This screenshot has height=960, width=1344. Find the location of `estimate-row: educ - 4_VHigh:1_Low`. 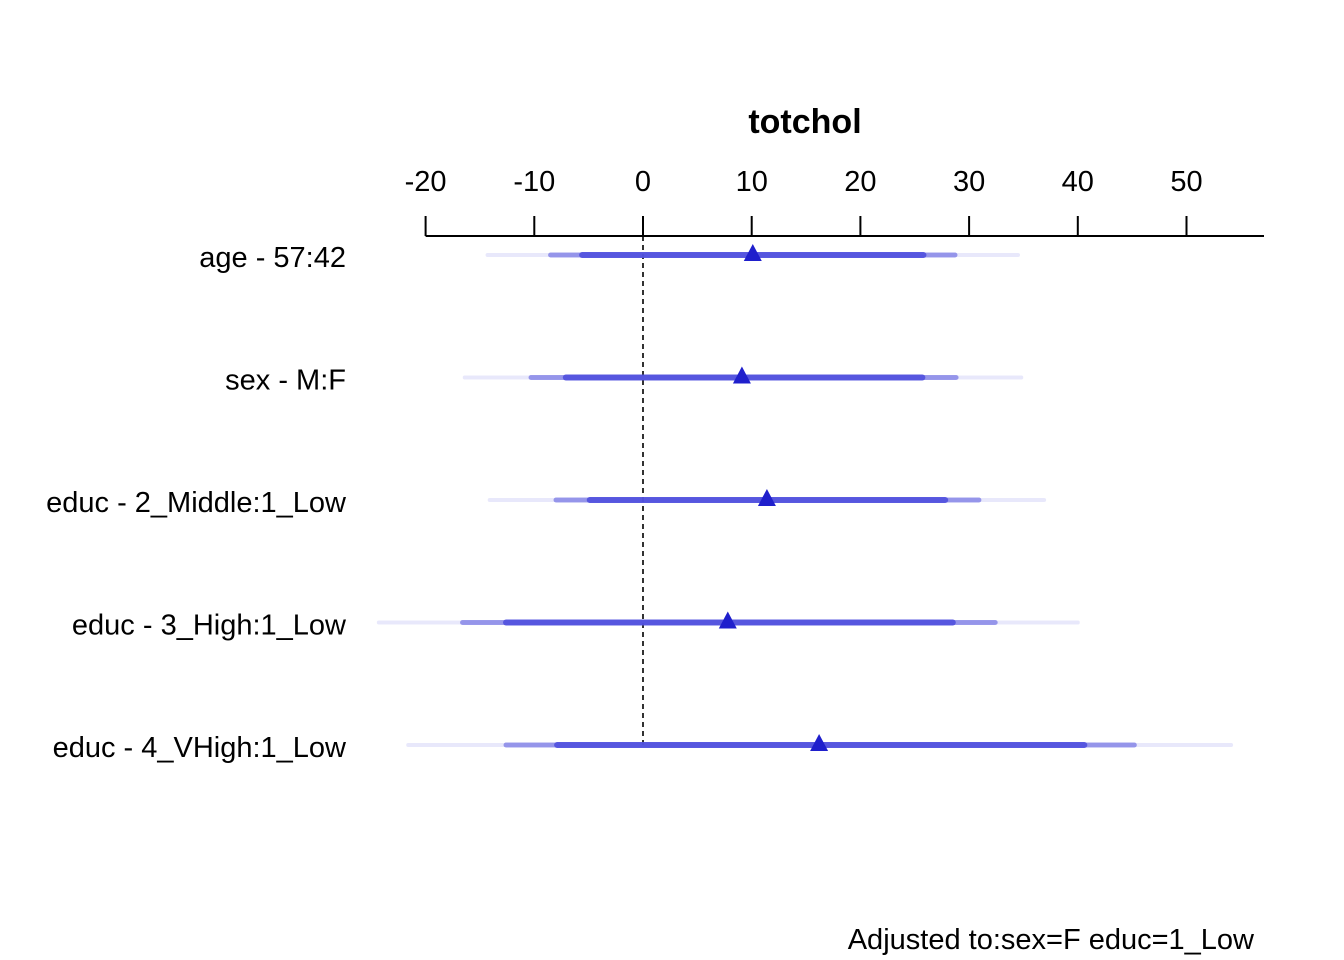

estimate-row: educ - 4_VHigh:1_Low is located at coordinates (643, 748).